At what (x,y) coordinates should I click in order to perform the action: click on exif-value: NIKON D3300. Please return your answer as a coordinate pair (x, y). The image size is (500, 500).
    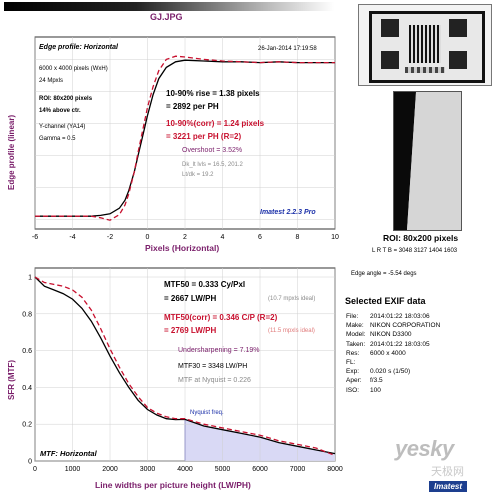
    Looking at the image, I should click on (391, 335).